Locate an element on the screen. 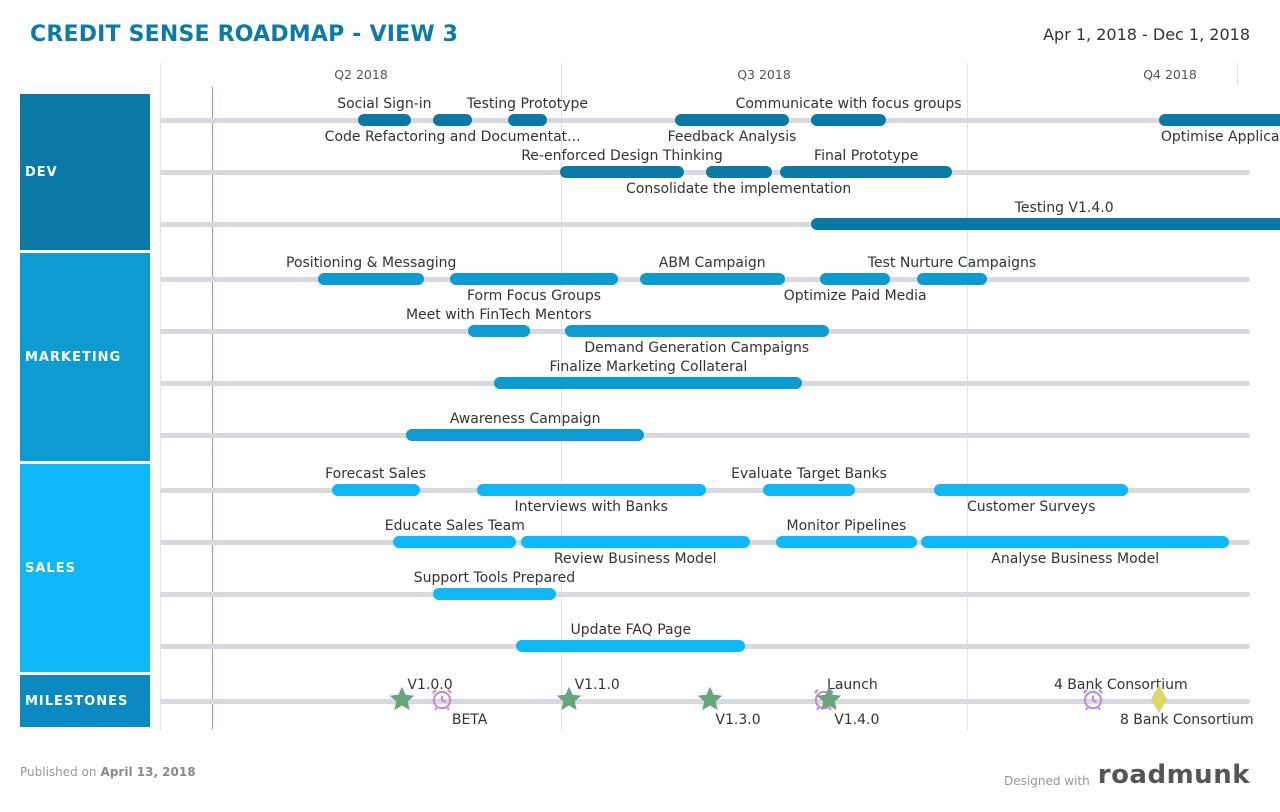 This screenshot has width=1280, height=812. bar-label: Forecast Sales is located at coordinates (376, 474).